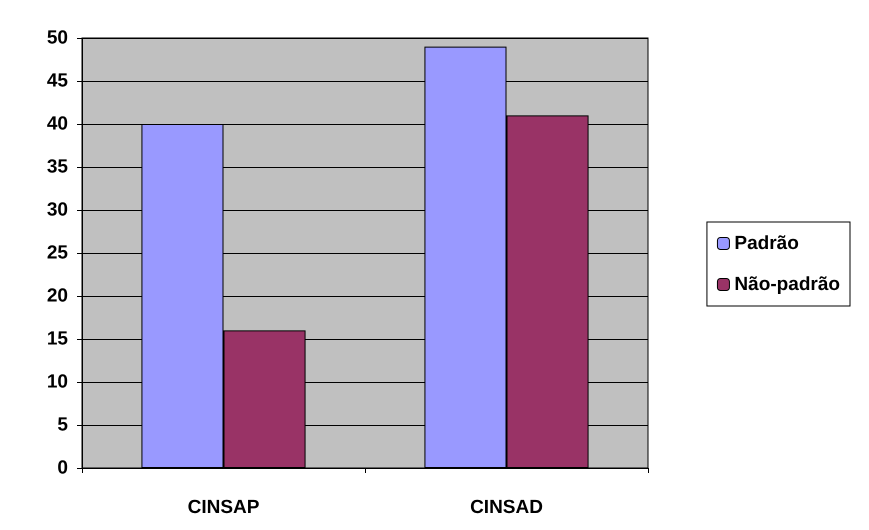 The width and height of the screenshot is (869, 530). Describe the element at coordinates (62, 468) in the screenshot. I see `y-tick-label: 0` at that location.